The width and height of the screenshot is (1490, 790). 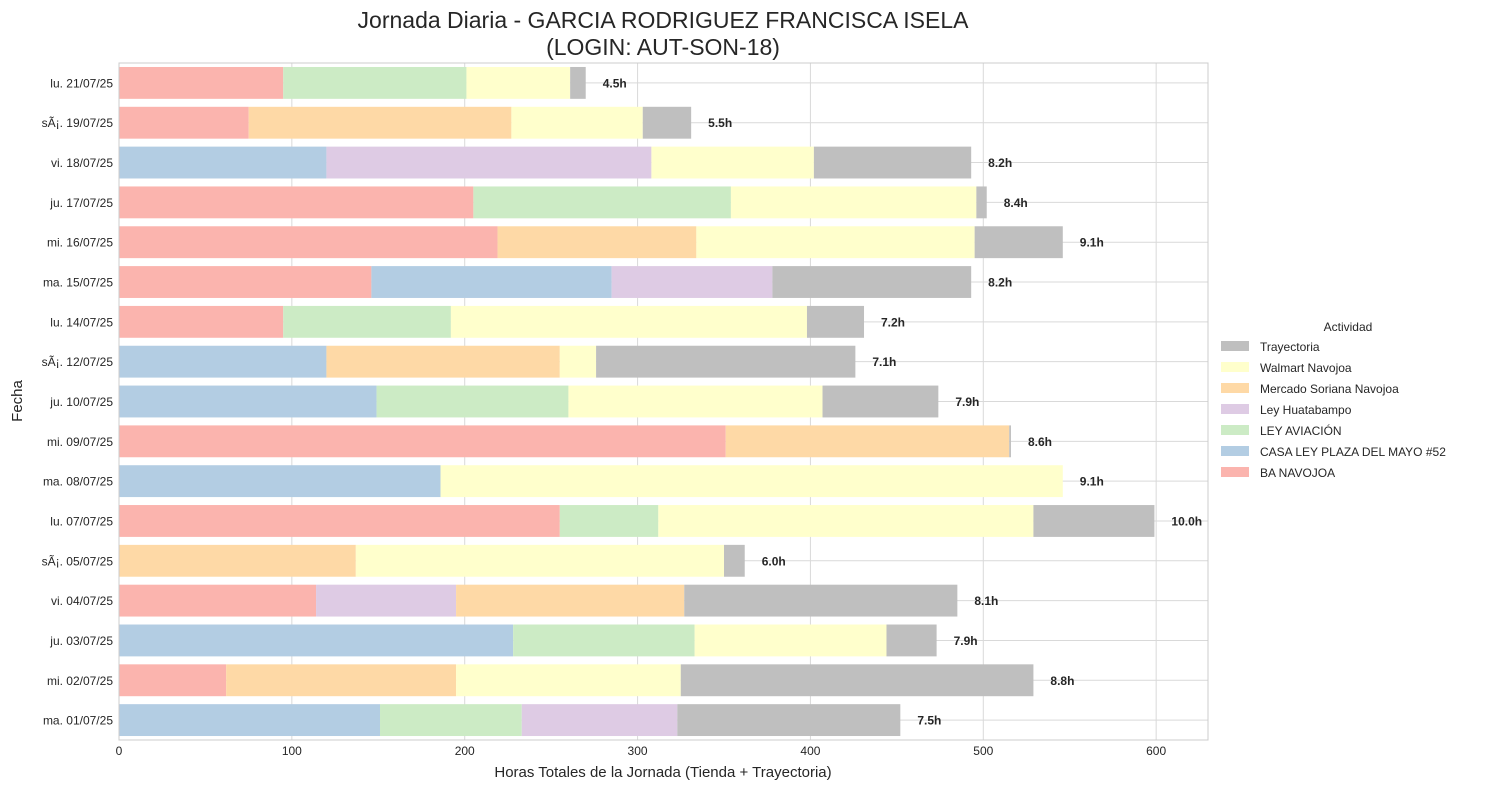 I want to click on y-tick-label: ju. 10/07/25, so click(x=81, y=402).